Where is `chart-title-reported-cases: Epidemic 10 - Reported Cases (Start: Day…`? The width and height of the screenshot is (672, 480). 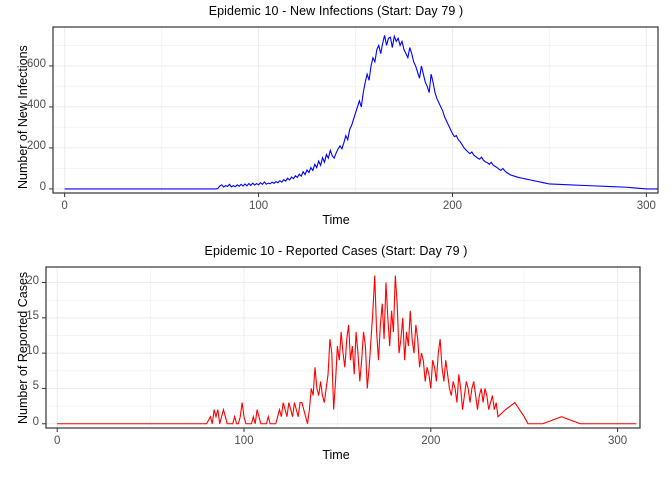 chart-title-reported-cases: Epidemic 10 - Reported Cases (Start: Day… is located at coordinates (336, 251).